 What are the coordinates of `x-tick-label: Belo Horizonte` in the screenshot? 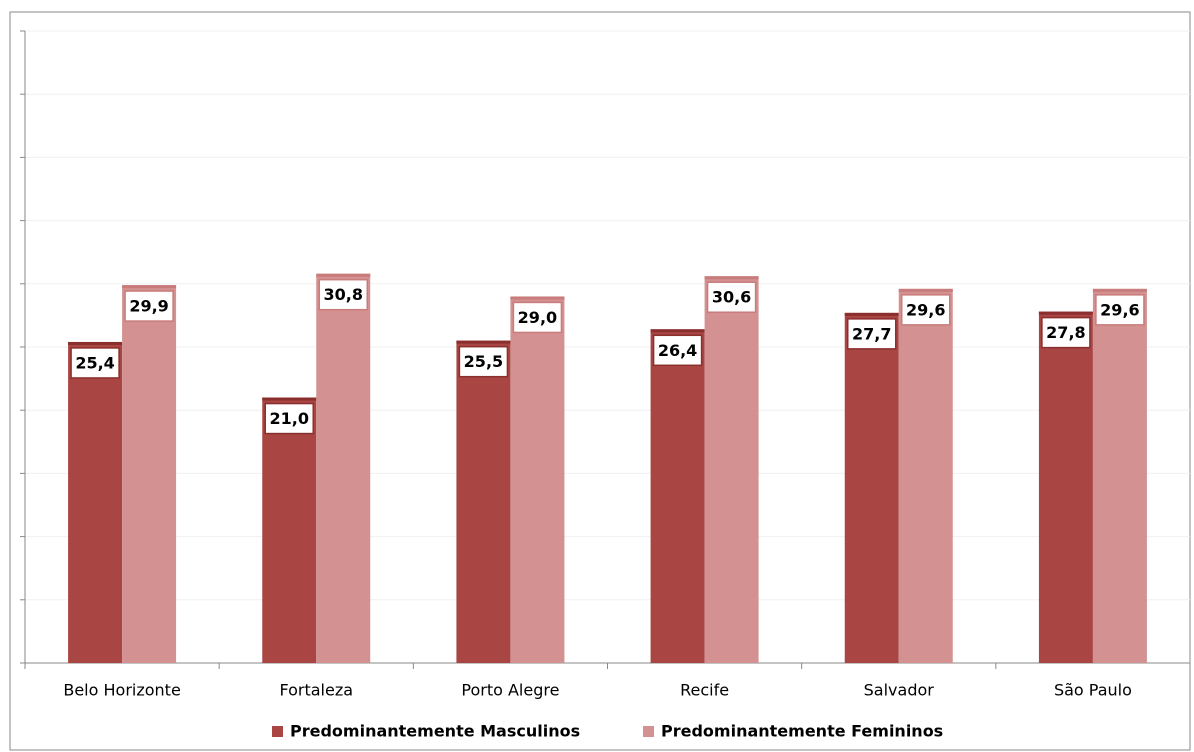 It's located at (121, 690).